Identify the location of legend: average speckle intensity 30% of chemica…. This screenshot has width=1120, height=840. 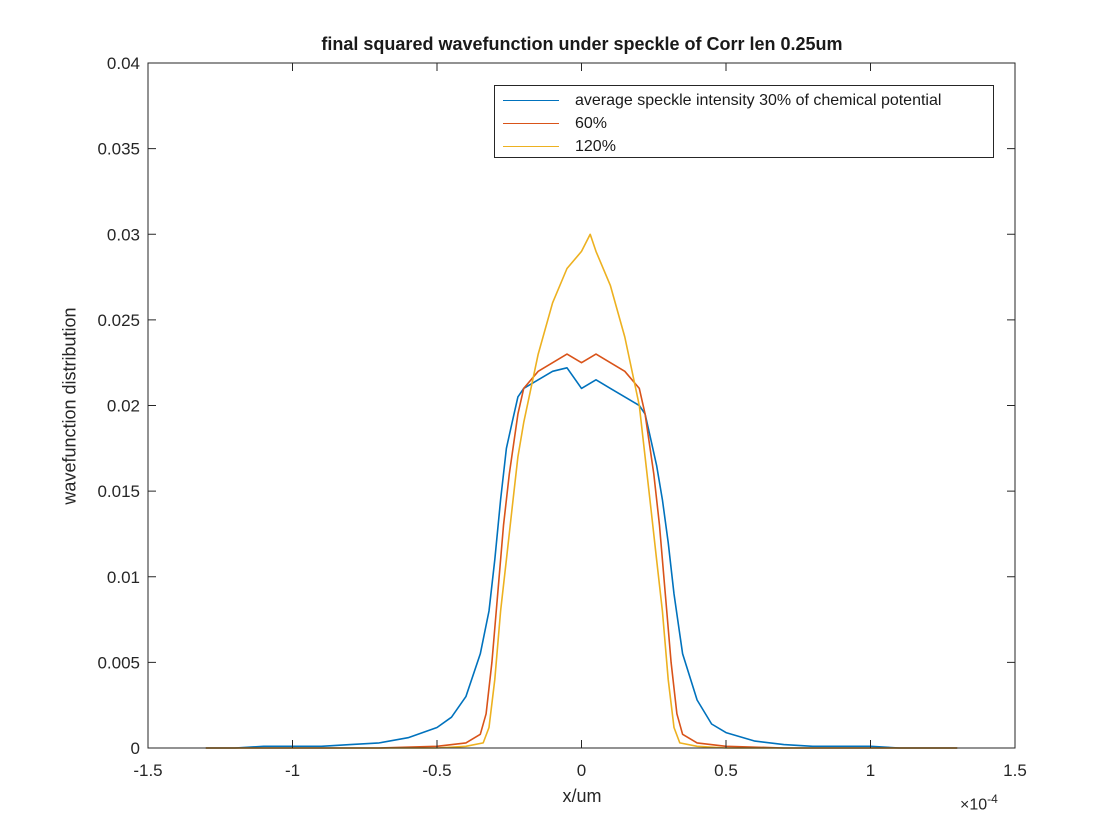
(744, 121).